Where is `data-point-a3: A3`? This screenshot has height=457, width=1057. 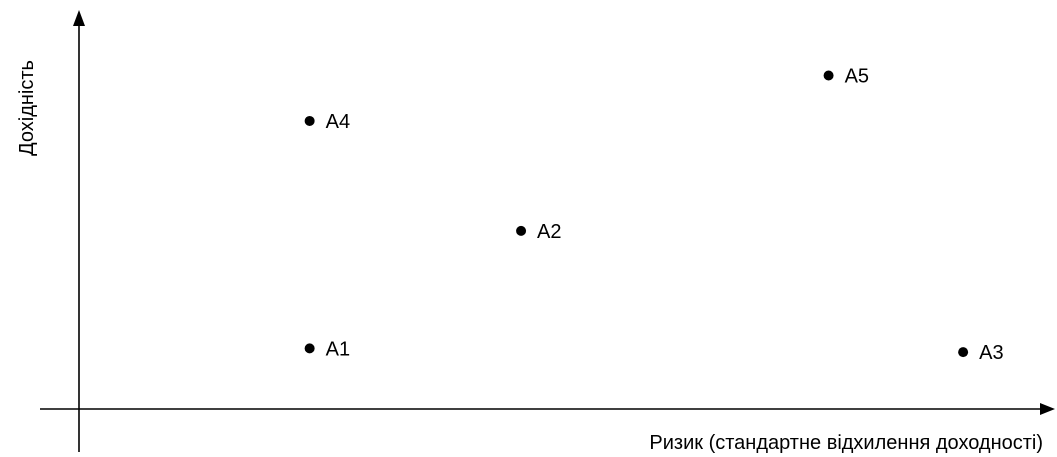 data-point-a3: A3 is located at coordinates (981, 353).